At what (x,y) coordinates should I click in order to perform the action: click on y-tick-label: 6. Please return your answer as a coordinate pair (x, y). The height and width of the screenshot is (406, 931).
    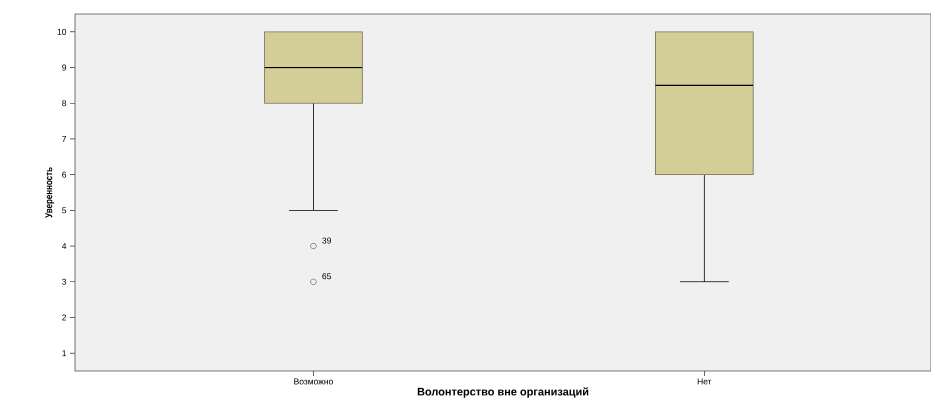
    Looking at the image, I should click on (64, 175).